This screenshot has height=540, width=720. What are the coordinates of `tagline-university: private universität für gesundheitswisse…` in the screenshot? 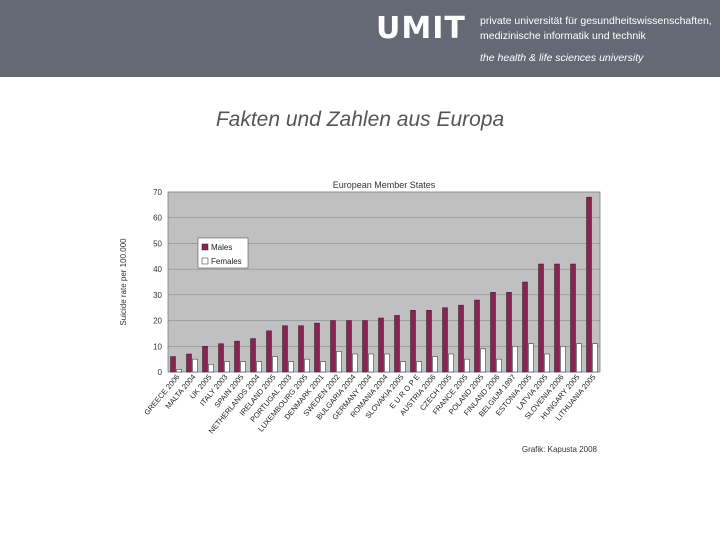 It's located at (596, 21).